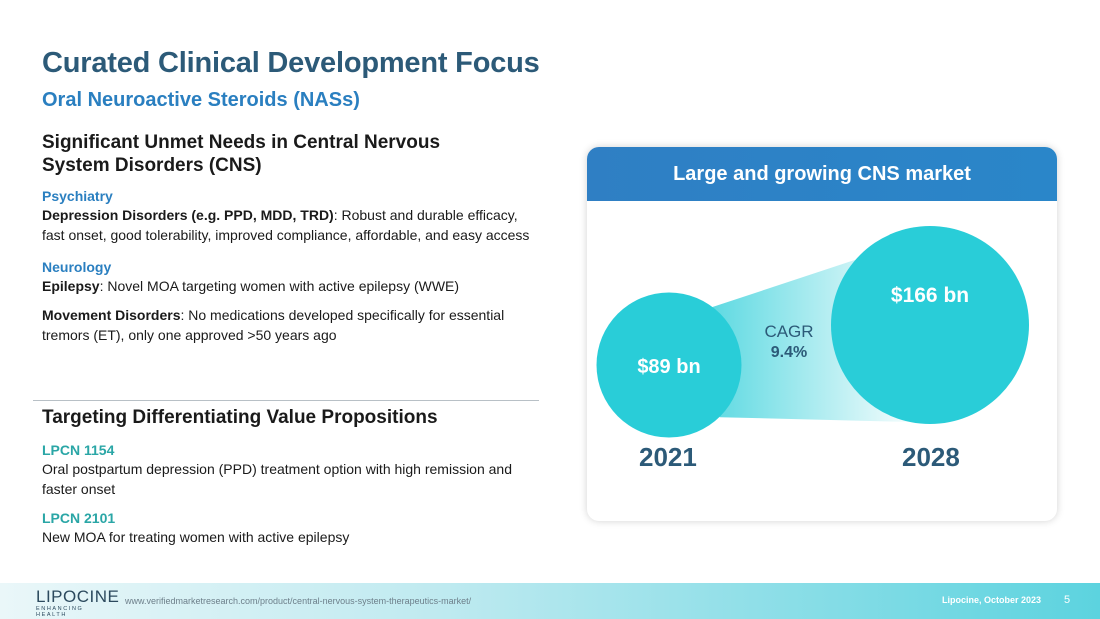 The height and width of the screenshot is (619, 1100). What do you see at coordinates (201, 100) in the screenshot?
I see `page-subtitle: Oral Neuroactive Steroids (NASs)` at bounding box center [201, 100].